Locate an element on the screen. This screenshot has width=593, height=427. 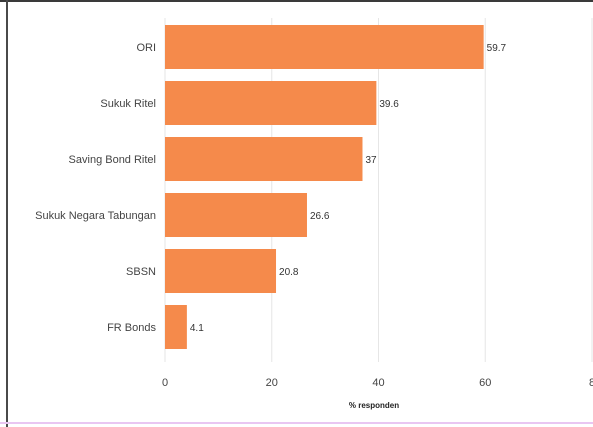
frame-border-bottom is located at coordinates (296, 423).